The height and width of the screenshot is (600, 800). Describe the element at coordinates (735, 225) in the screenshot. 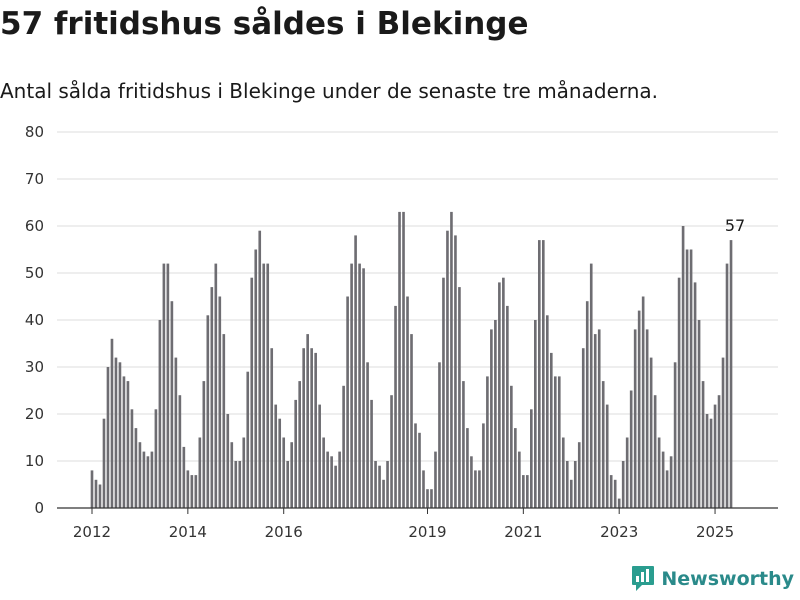

I see `highlight-data-label: 57` at that location.